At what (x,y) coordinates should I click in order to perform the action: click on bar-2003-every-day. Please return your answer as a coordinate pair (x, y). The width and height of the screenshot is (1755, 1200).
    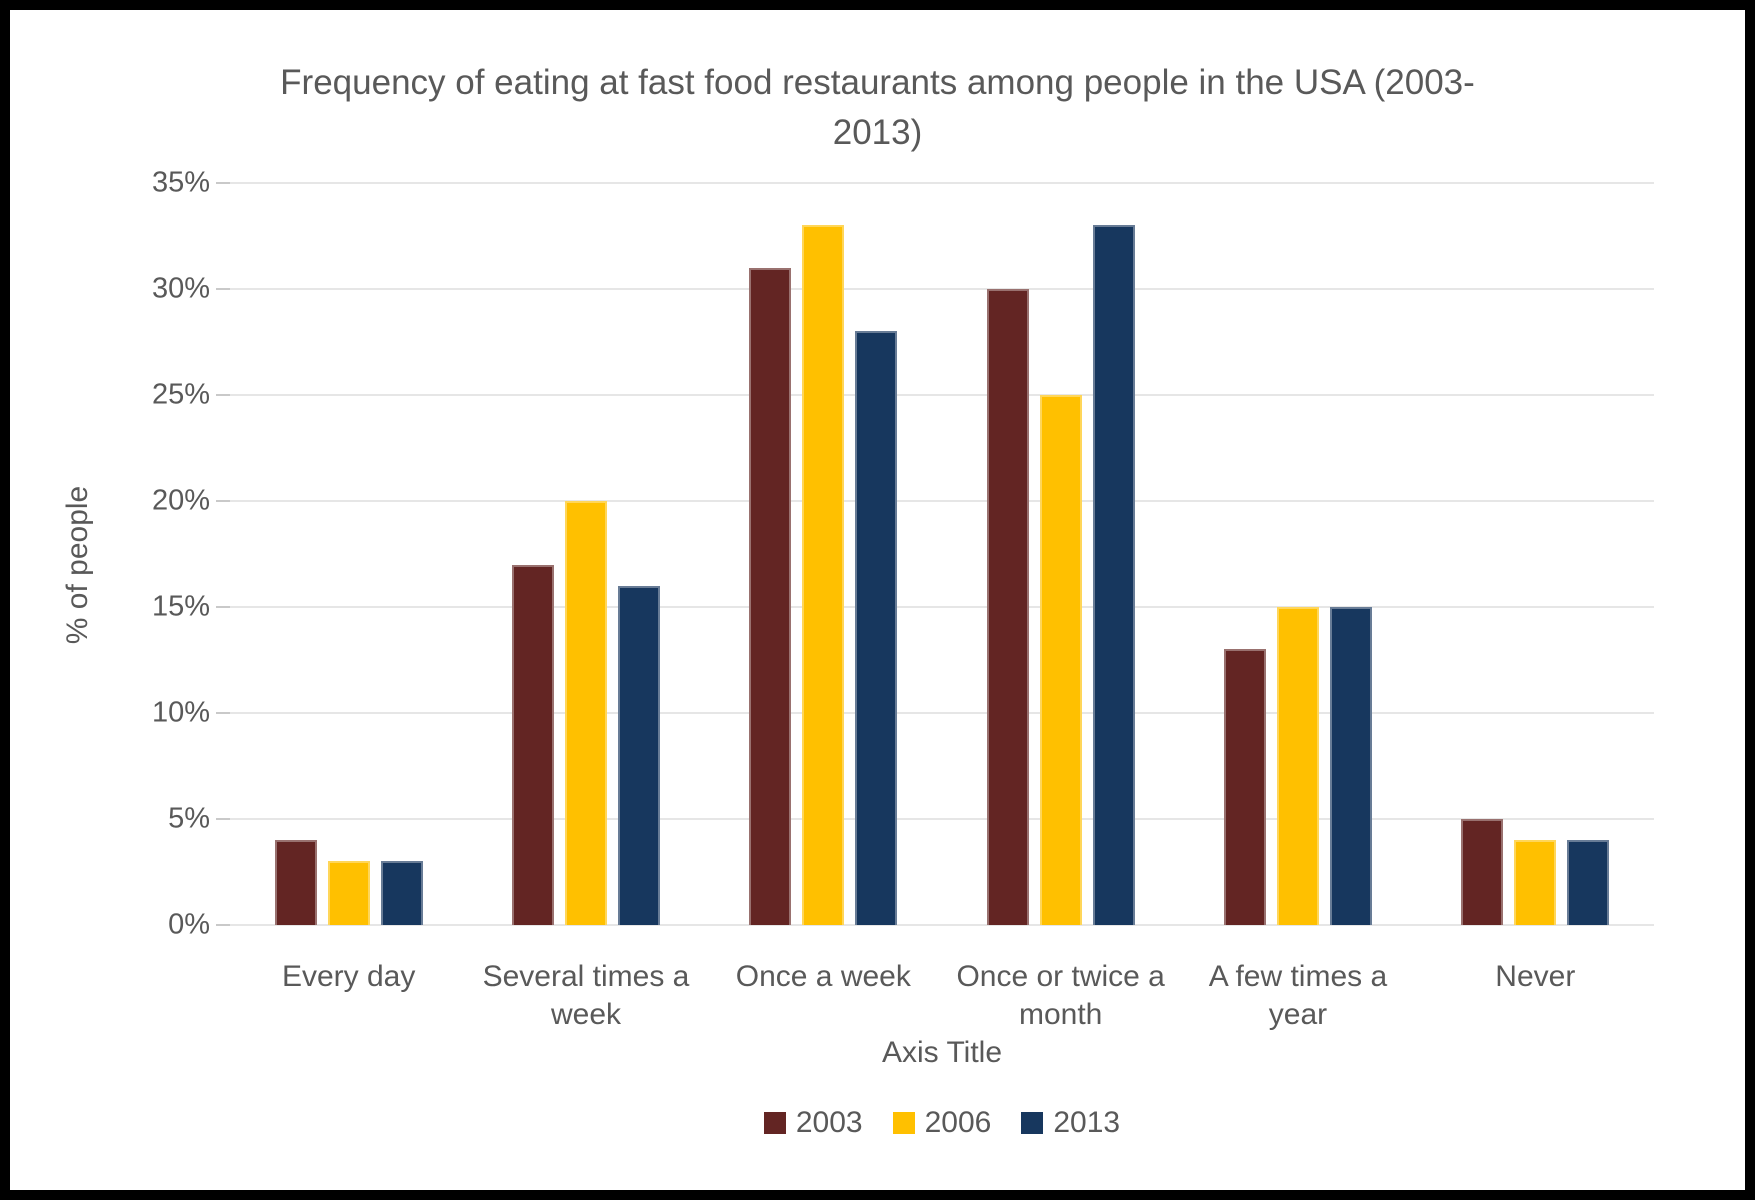
    Looking at the image, I should click on (295, 882).